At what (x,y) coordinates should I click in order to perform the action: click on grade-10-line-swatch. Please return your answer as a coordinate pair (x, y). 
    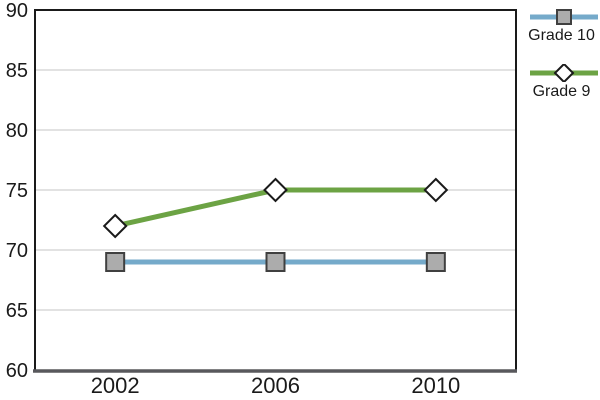
    Looking at the image, I should click on (564, 17).